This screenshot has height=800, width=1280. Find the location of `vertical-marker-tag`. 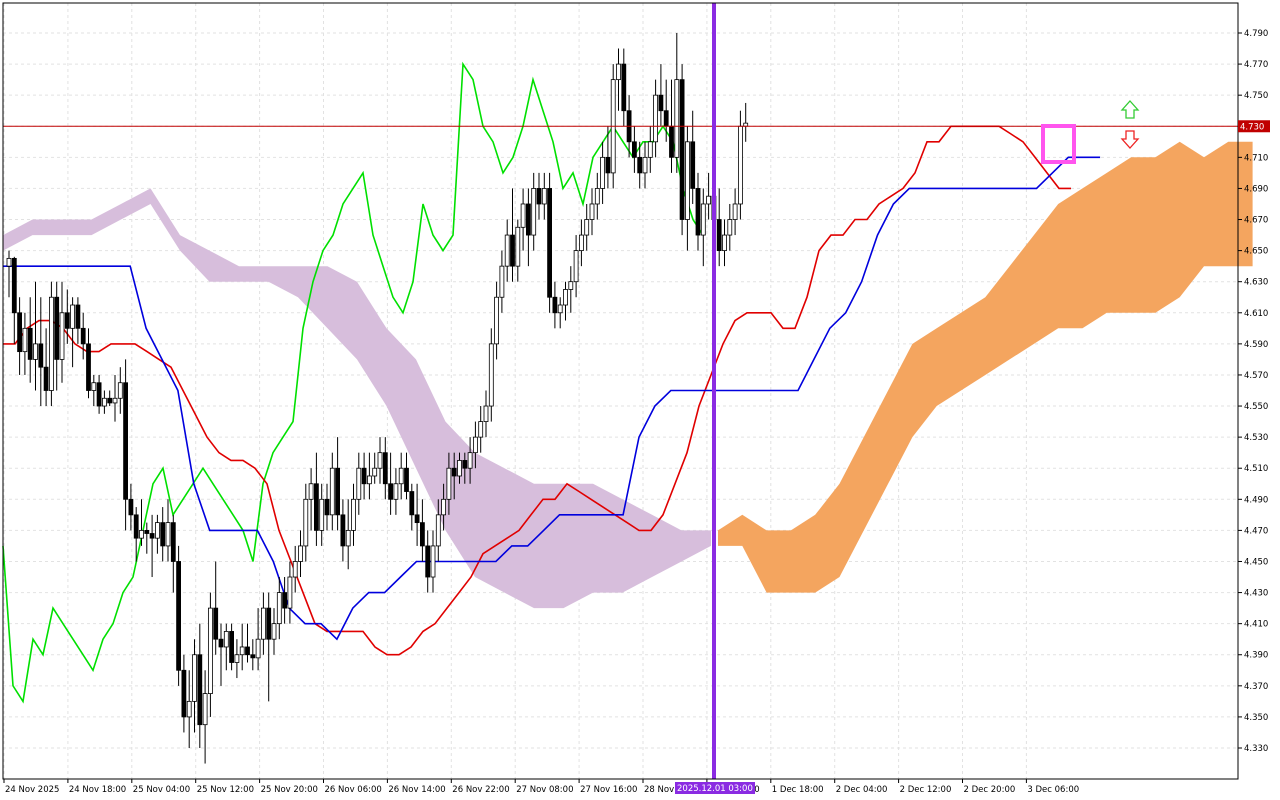

vertical-marker-tag is located at coordinates (715, 788).